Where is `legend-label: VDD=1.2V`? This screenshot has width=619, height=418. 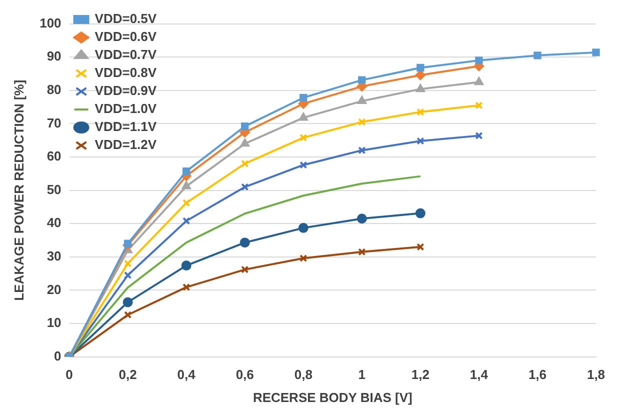
legend-label: VDD=1.2V is located at coordinates (125, 144).